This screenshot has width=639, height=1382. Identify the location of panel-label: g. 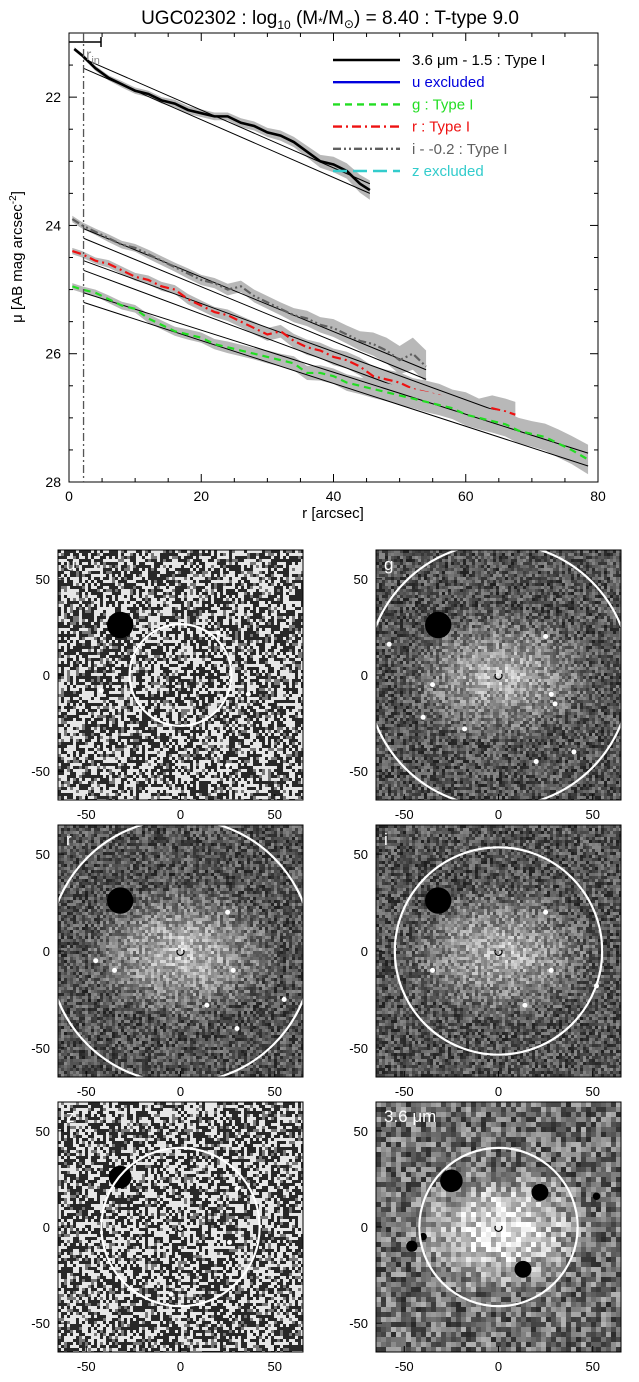
(388, 564).